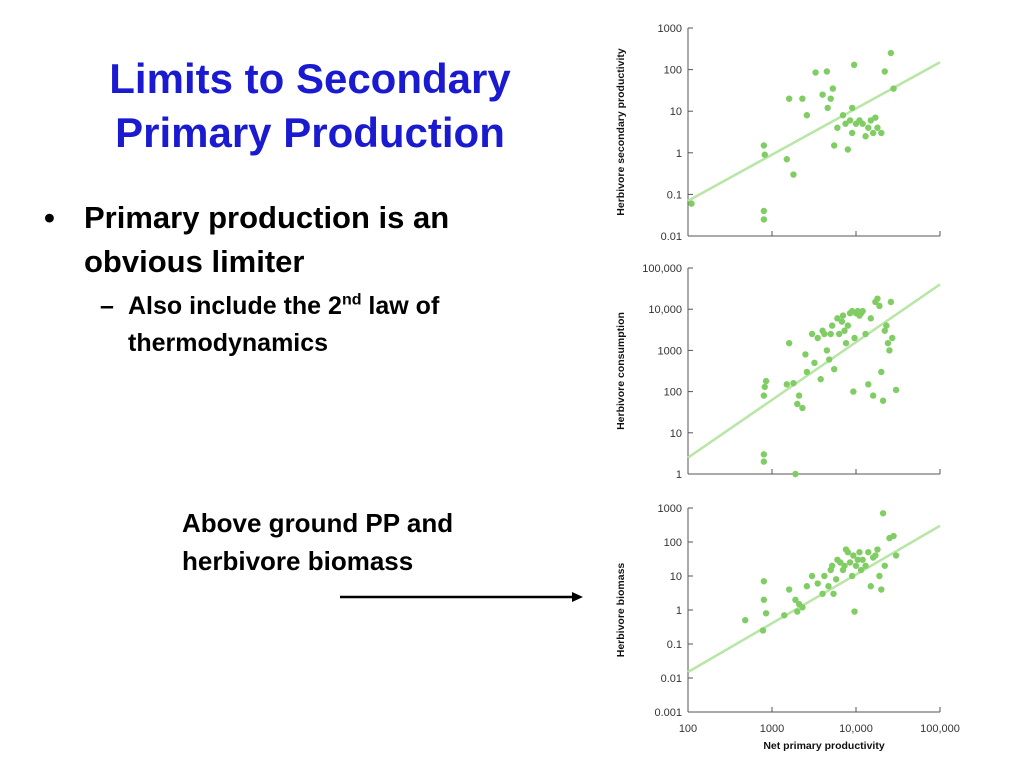  What do you see at coordinates (671, 237) in the screenshot?
I see `y-tick-label: 0.01` at bounding box center [671, 237].